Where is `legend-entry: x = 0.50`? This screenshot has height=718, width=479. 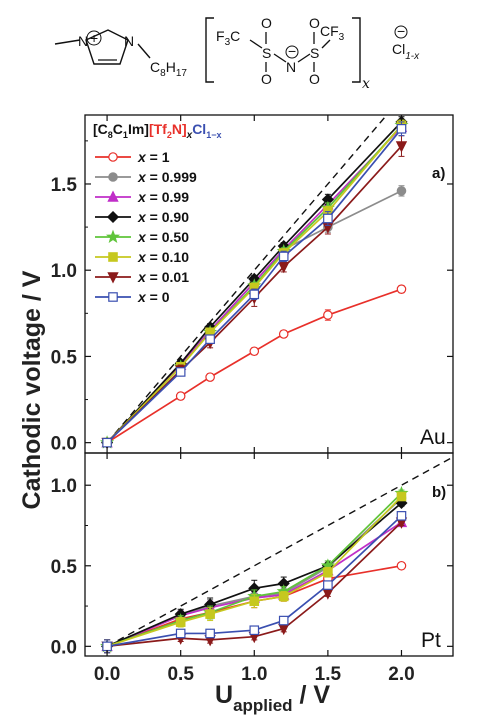
legend-entry: x = 0.50 is located at coordinates (142, 237).